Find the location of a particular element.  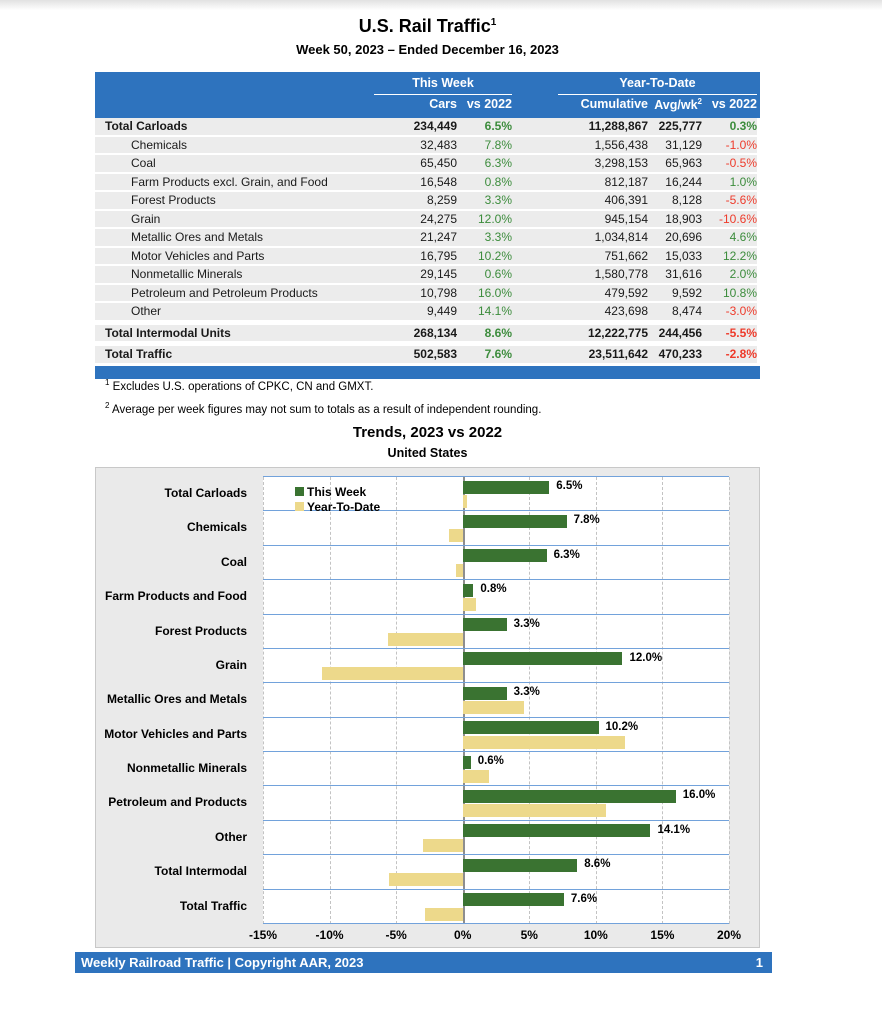

ytd-vs-2022-value: -0.5% is located at coordinates (741, 163).